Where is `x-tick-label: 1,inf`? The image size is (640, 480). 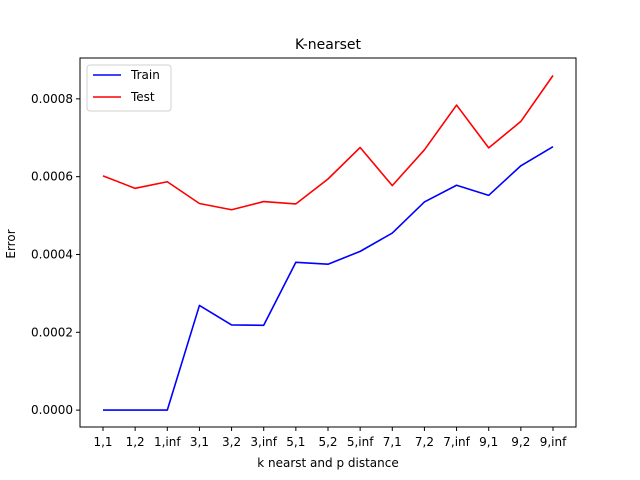 x-tick-label: 1,inf is located at coordinates (167, 442).